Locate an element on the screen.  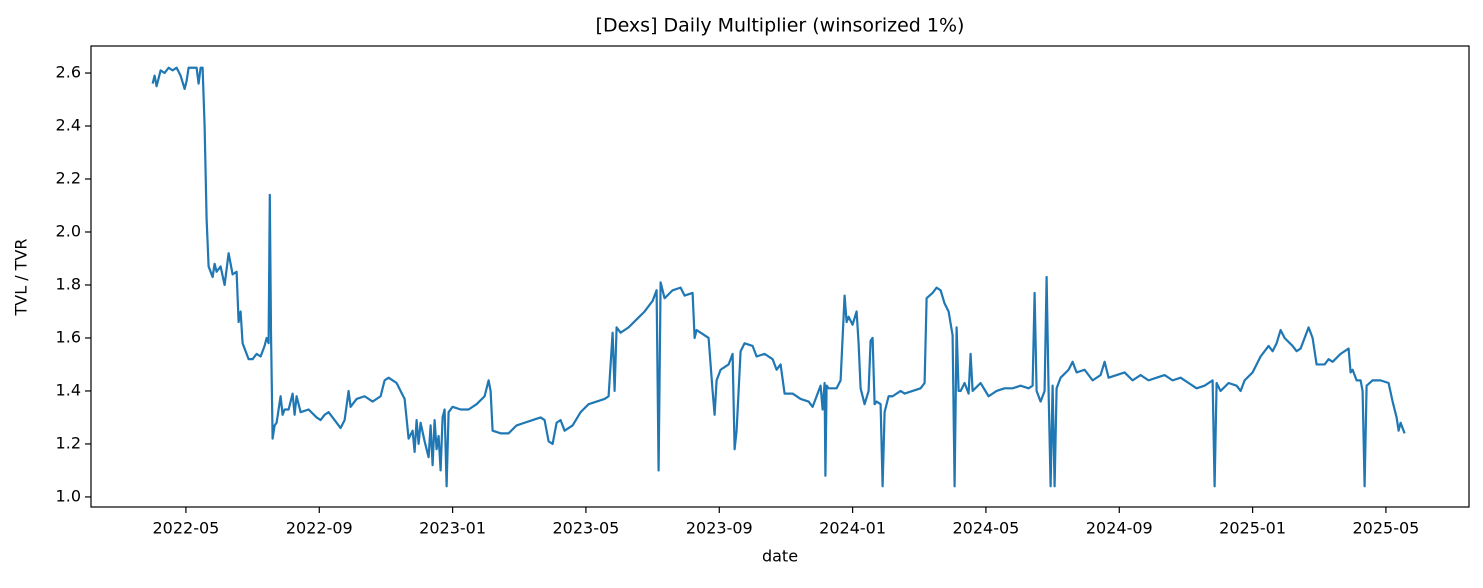
x-tick-label: 2022-09 is located at coordinates (319, 528).